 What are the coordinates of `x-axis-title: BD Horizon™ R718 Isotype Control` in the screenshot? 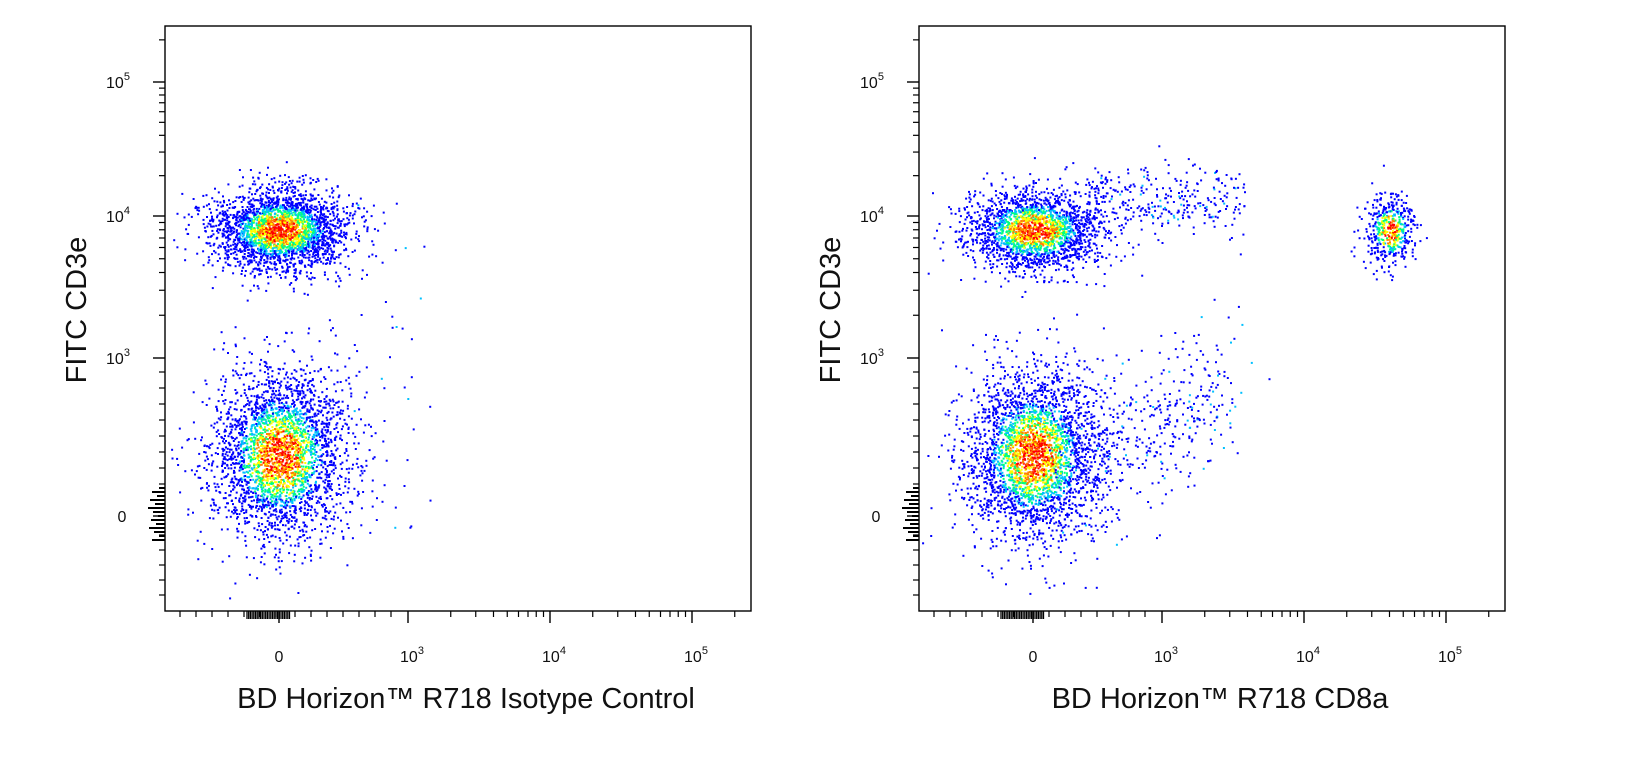 It's located at (466, 699).